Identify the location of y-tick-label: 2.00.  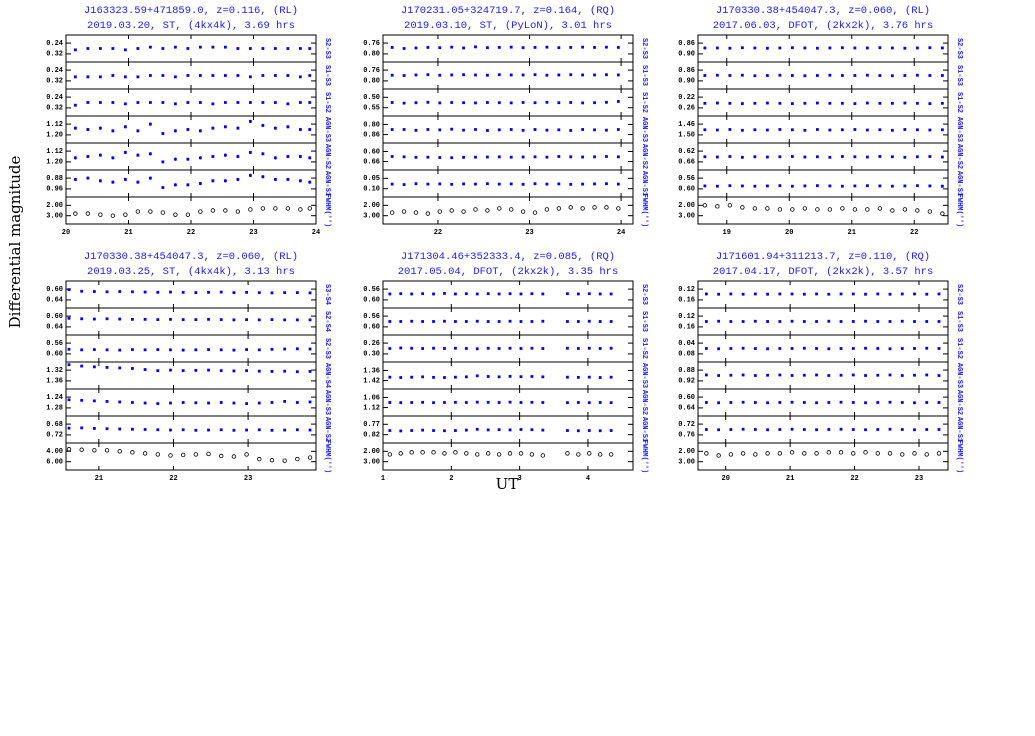
(371, 452).